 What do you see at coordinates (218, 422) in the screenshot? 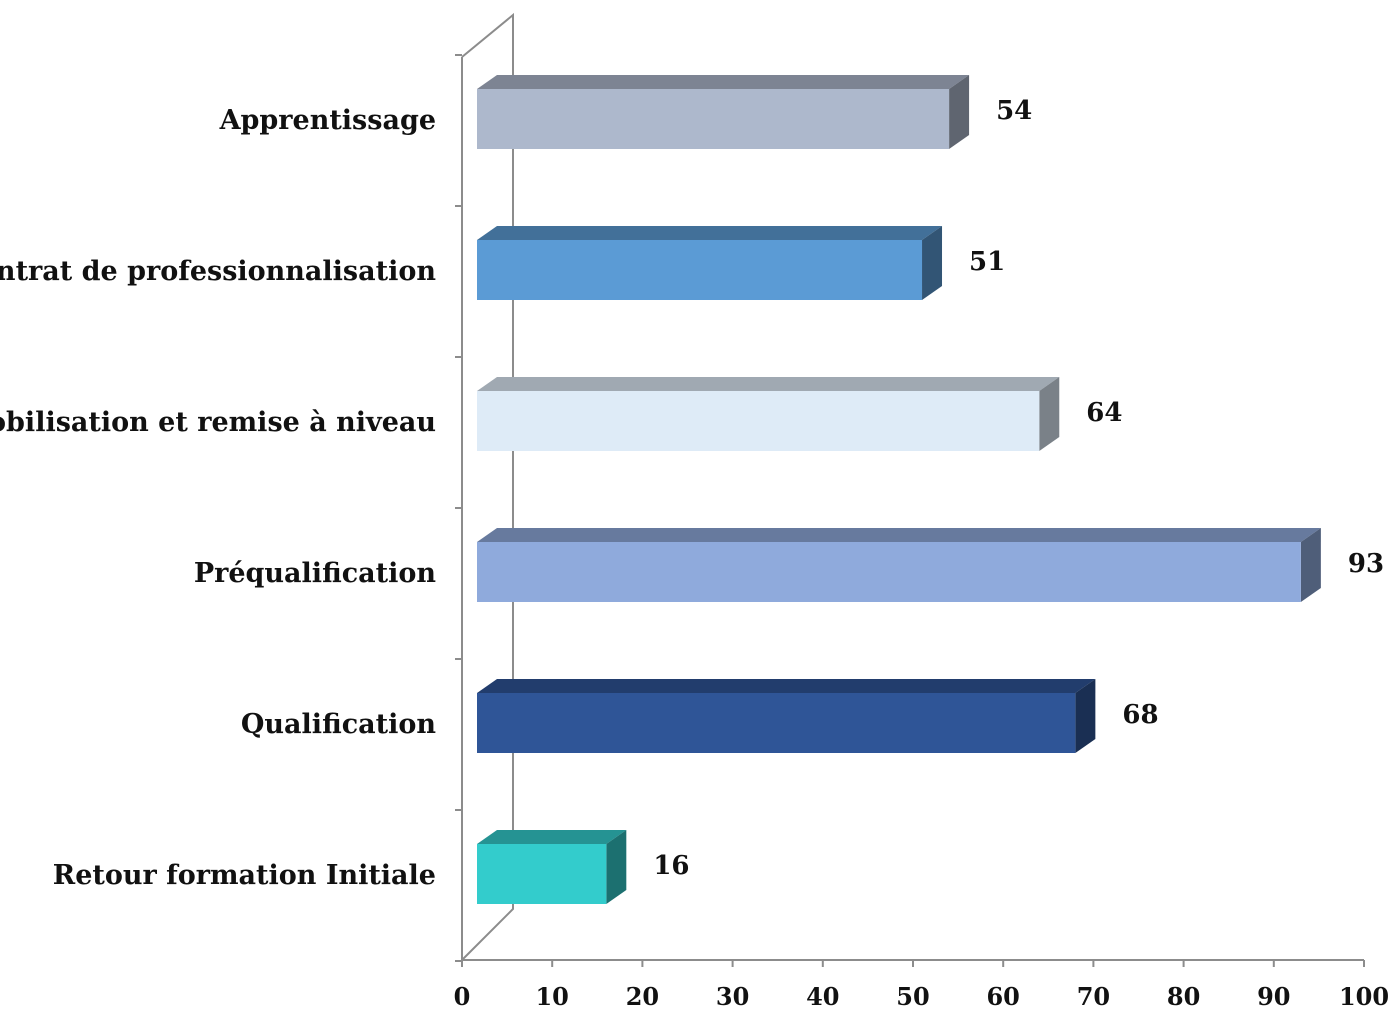
I see `category-label: Mobilisation et remise à niveau` at bounding box center [218, 422].